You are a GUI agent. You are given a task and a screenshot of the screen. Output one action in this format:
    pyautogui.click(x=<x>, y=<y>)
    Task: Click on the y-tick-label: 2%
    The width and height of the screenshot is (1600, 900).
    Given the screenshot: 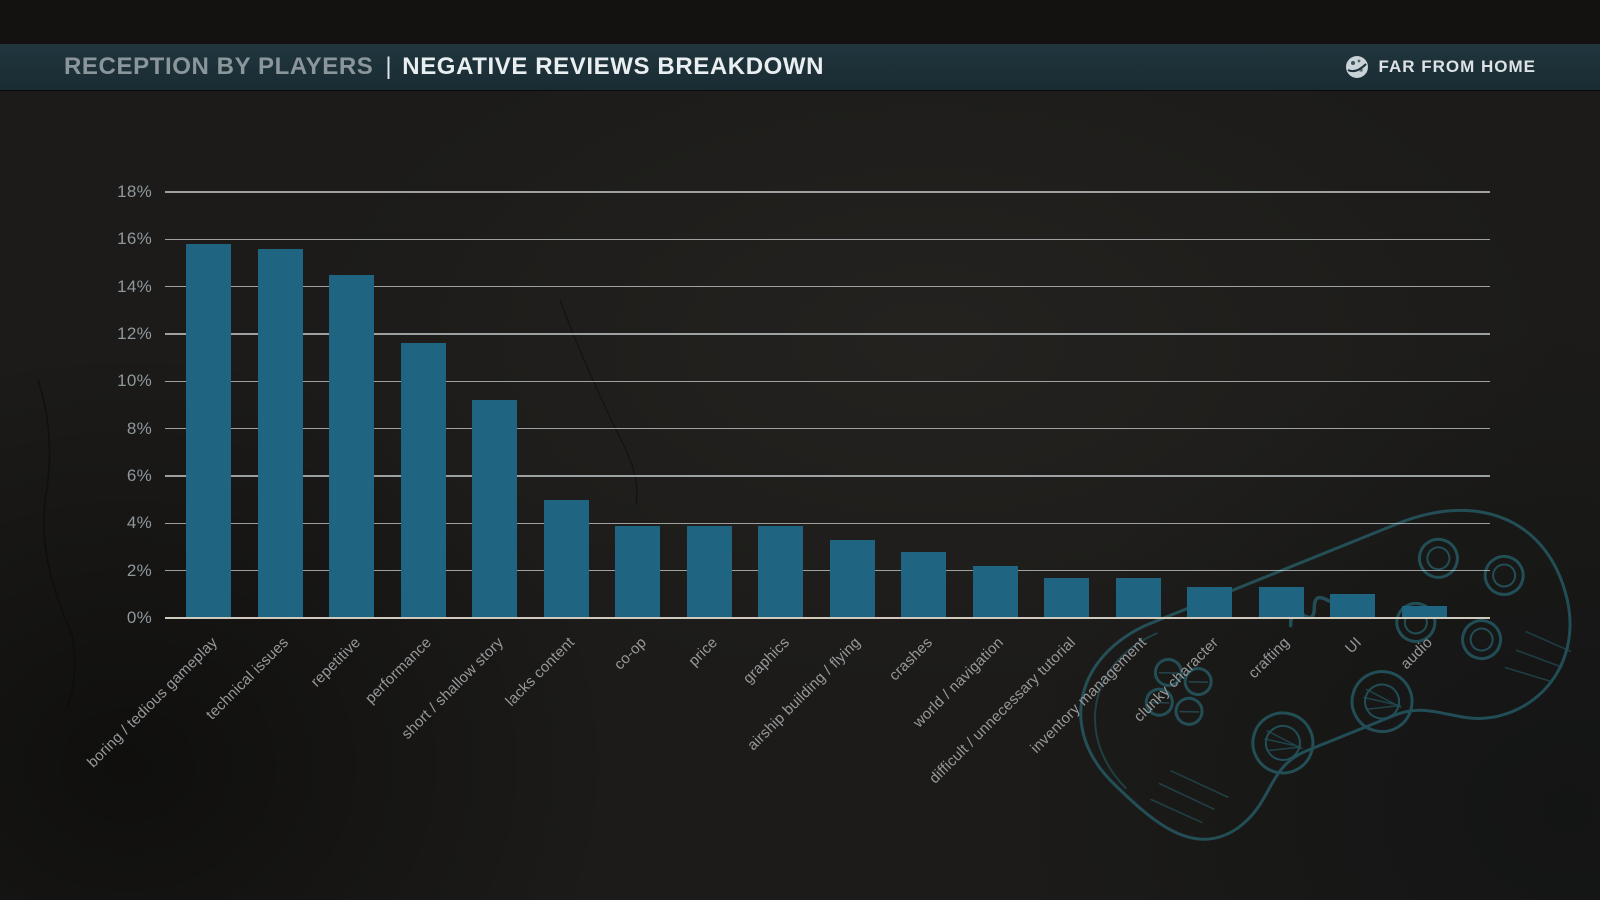 What is the action you would take?
    pyautogui.click(x=139, y=570)
    